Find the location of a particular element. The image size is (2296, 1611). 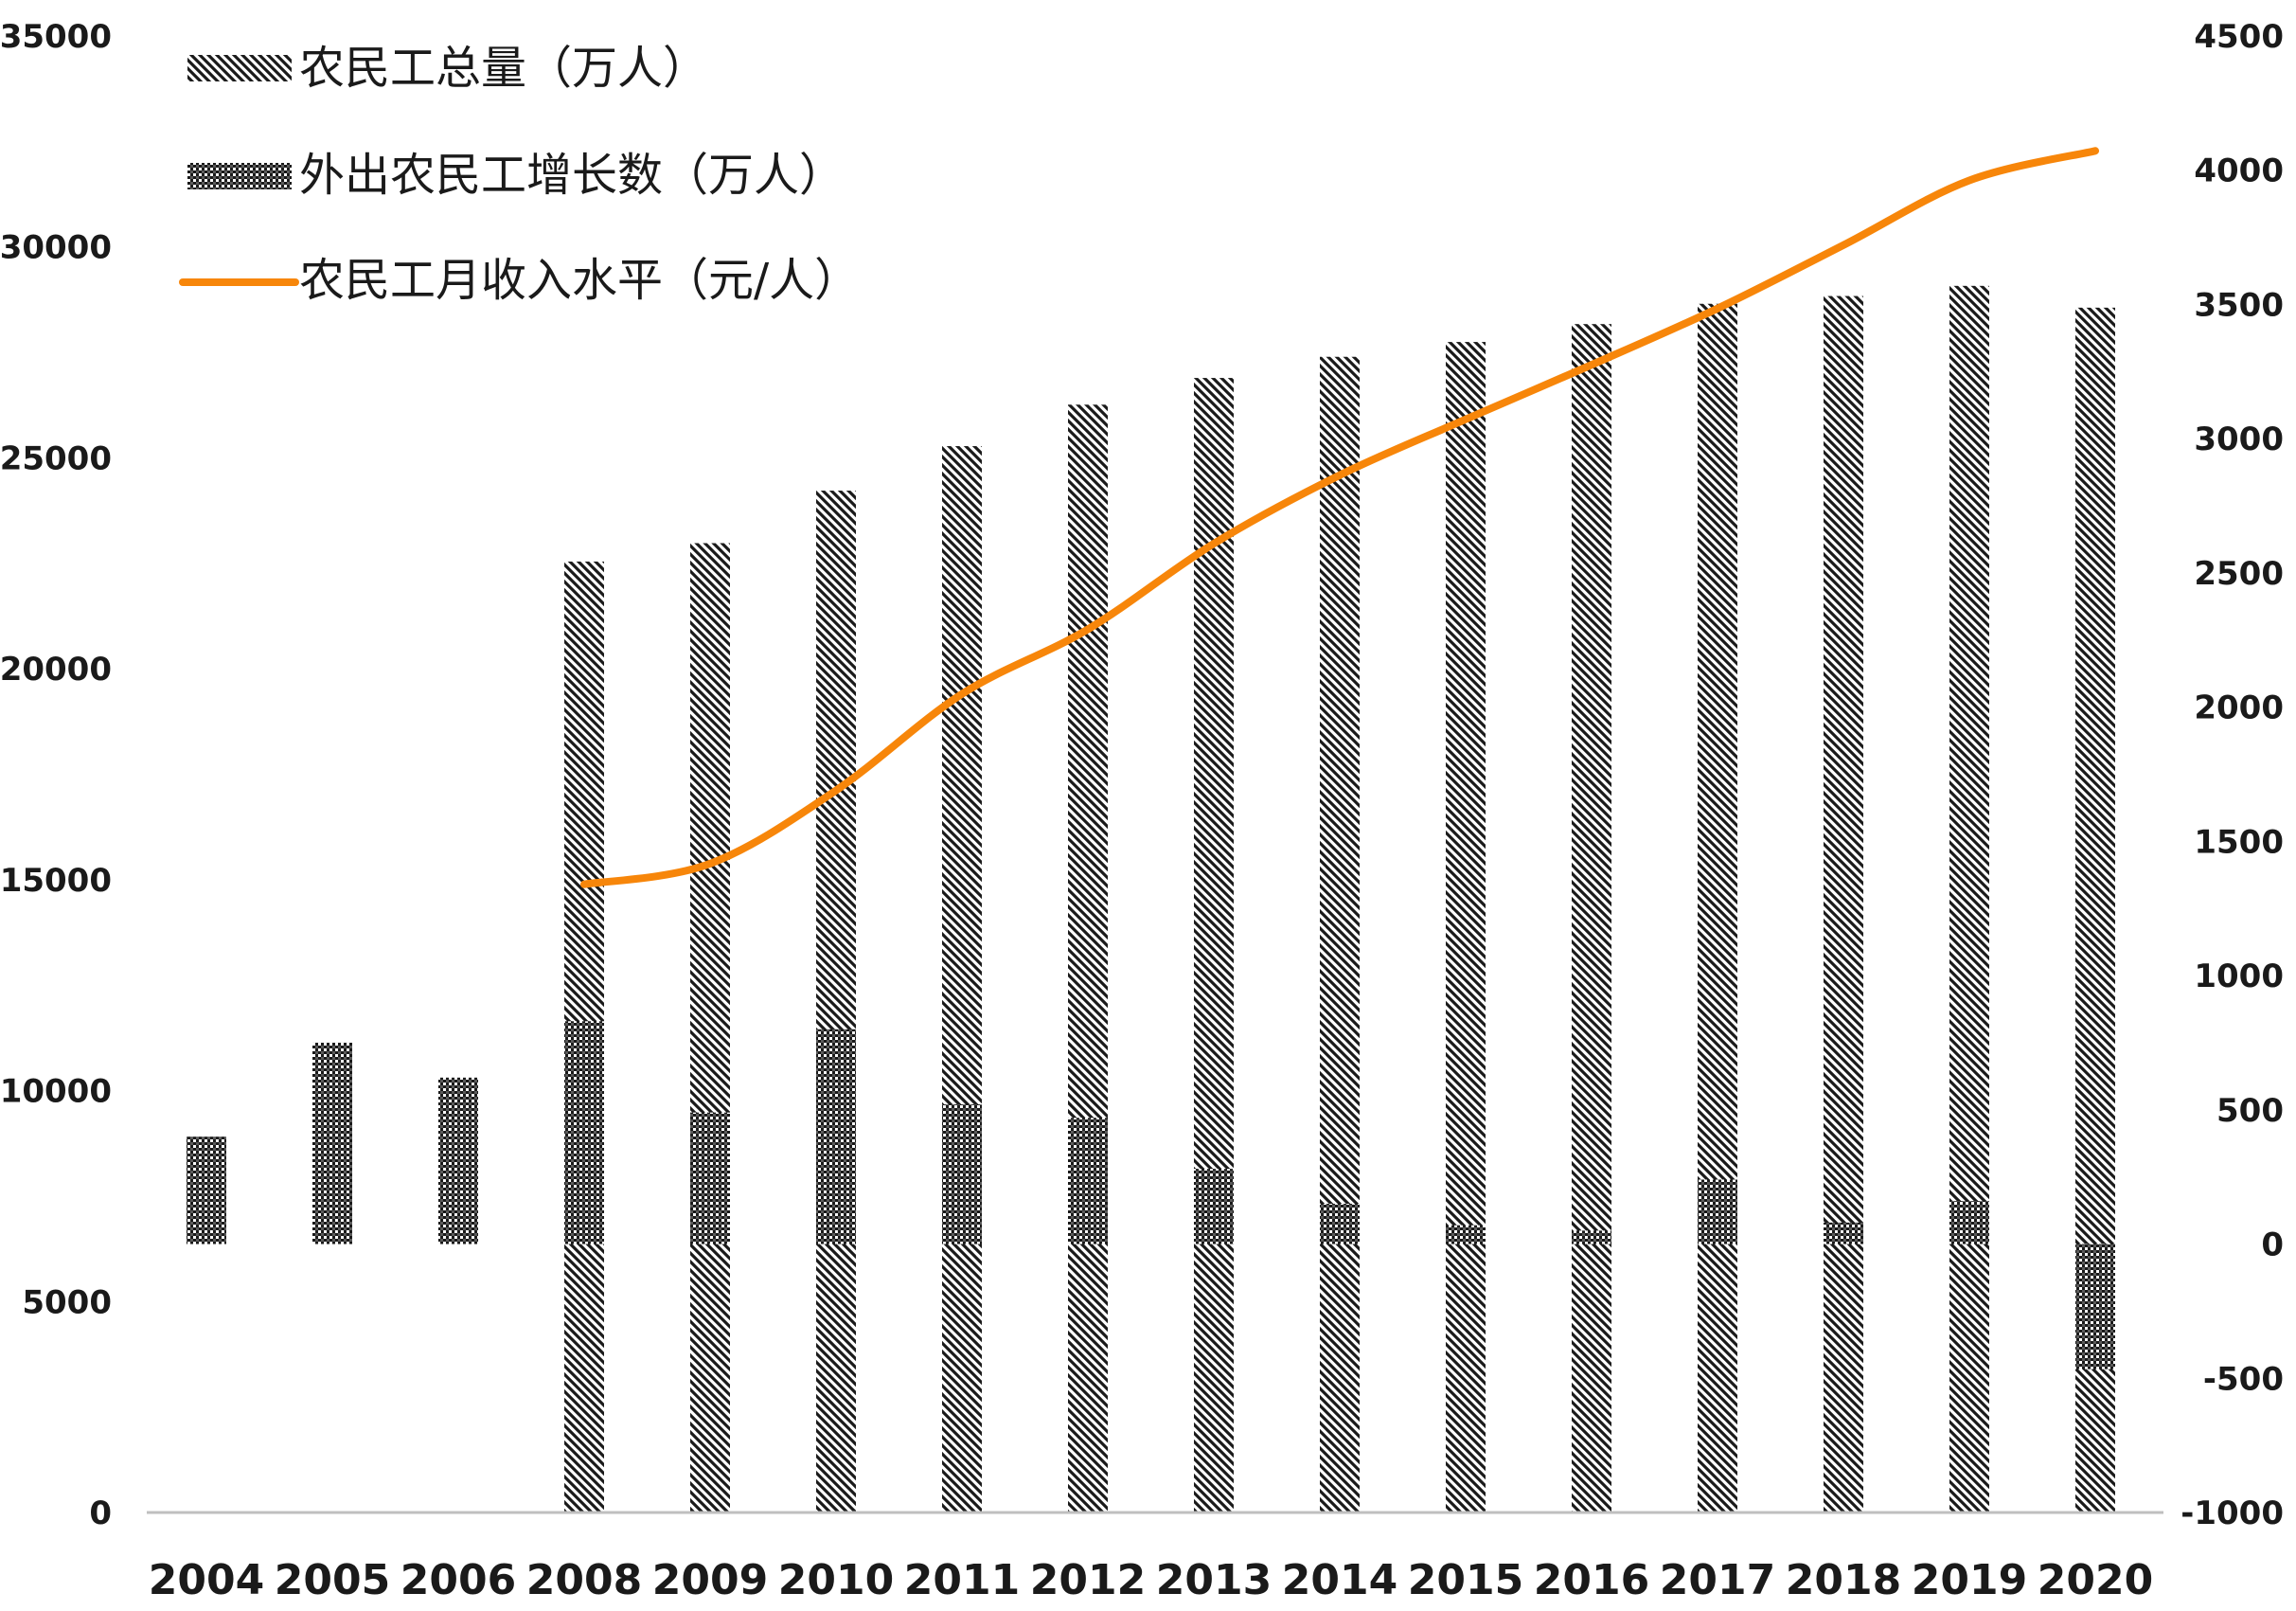

legend-item-income: 农民工月收入水平（元/人） is located at coordinates (519, 280).